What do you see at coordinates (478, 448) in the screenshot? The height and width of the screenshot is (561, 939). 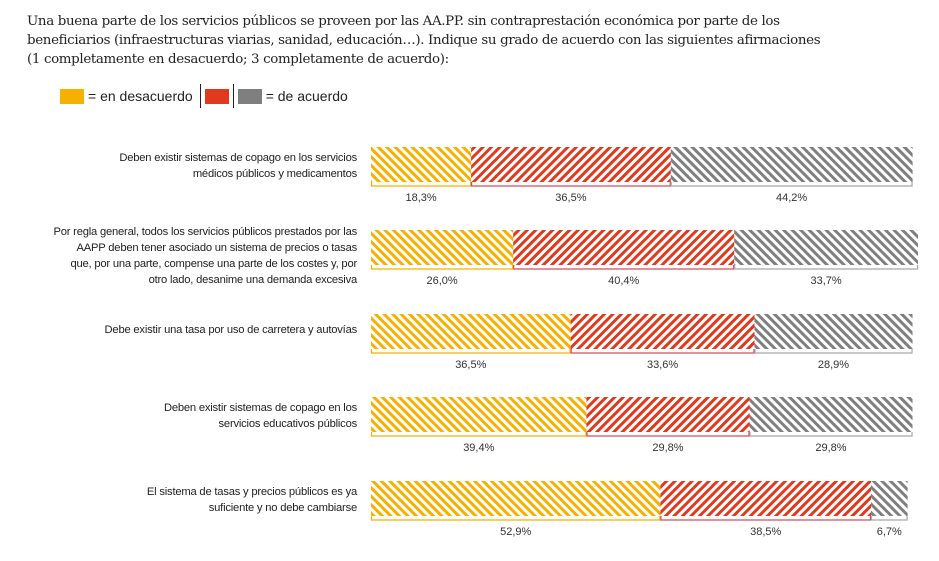 I see `data-label: 39,4%` at bounding box center [478, 448].